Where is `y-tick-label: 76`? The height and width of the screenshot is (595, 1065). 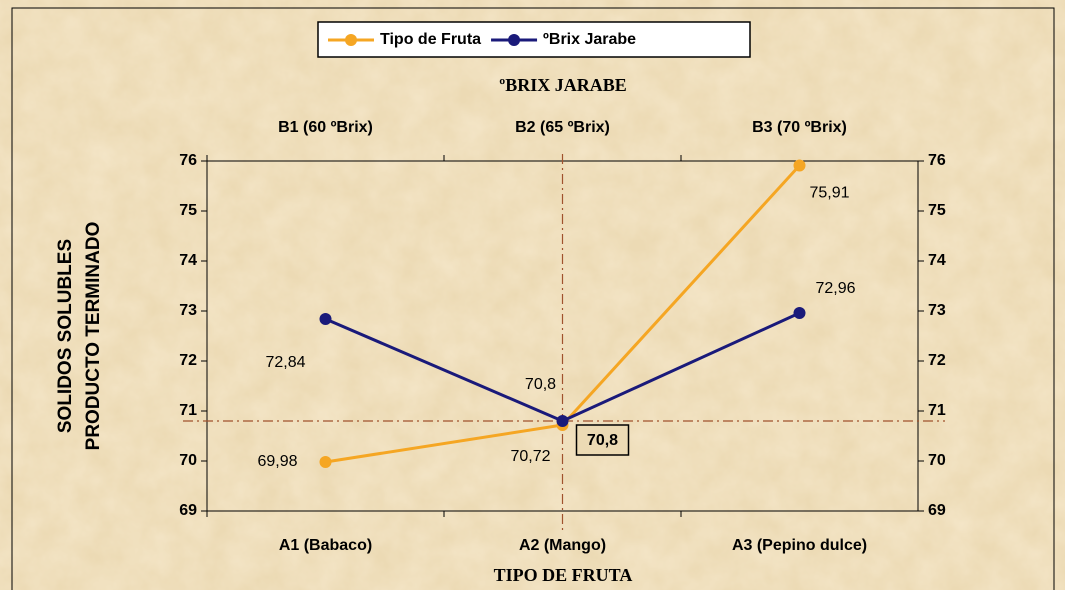
y-tick-label: 76 is located at coordinates (188, 160).